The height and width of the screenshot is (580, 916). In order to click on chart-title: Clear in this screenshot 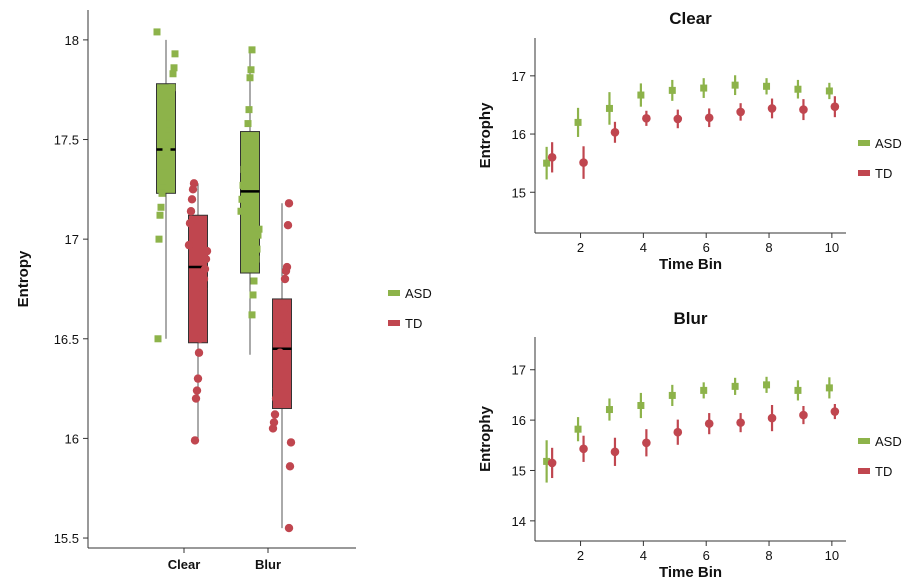, I will do `click(690, 18)`.